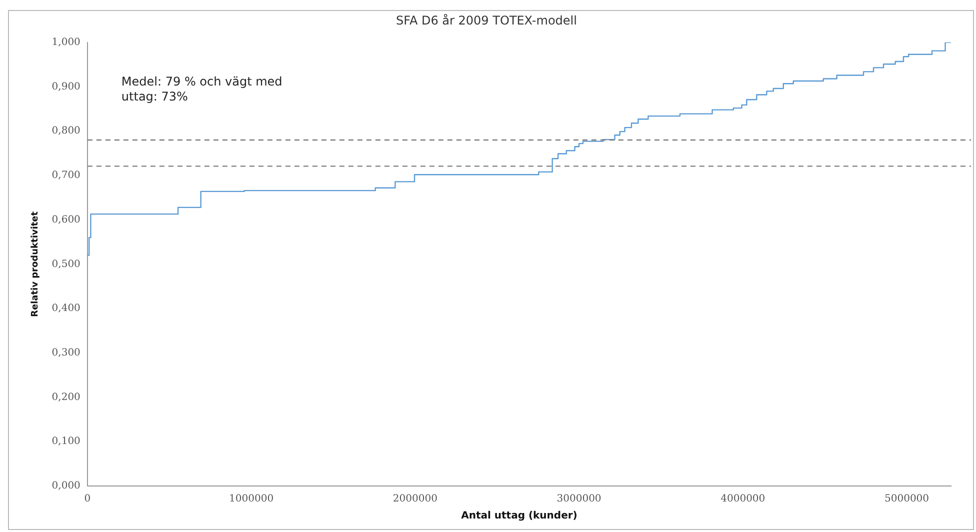  What do you see at coordinates (519, 516) in the screenshot?
I see `x-axis-title: Antal uttag (kunder)` at bounding box center [519, 516].